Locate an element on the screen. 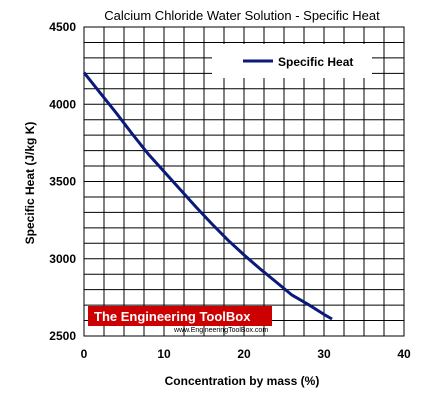 This screenshot has height=411, width=430. y-tick-labels: 2500 3000 3500 4000 4500 is located at coordinates (62, 181).